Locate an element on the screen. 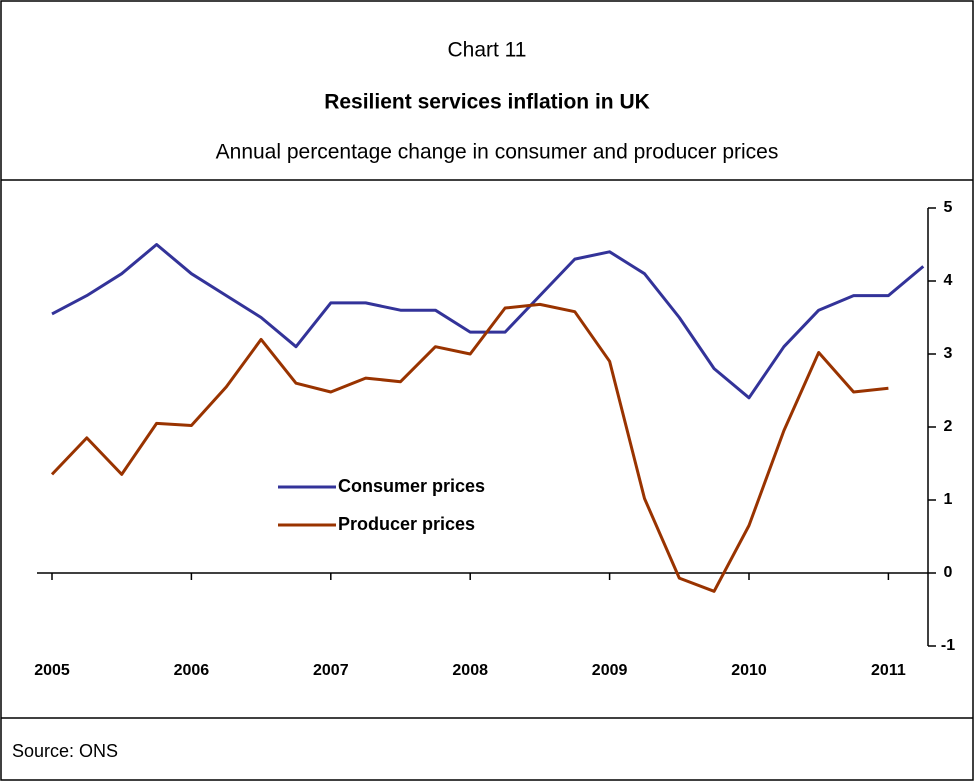 The width and height of the screenshot is (974, 781). source: Source: ONS is located at coordinates (65, 751).